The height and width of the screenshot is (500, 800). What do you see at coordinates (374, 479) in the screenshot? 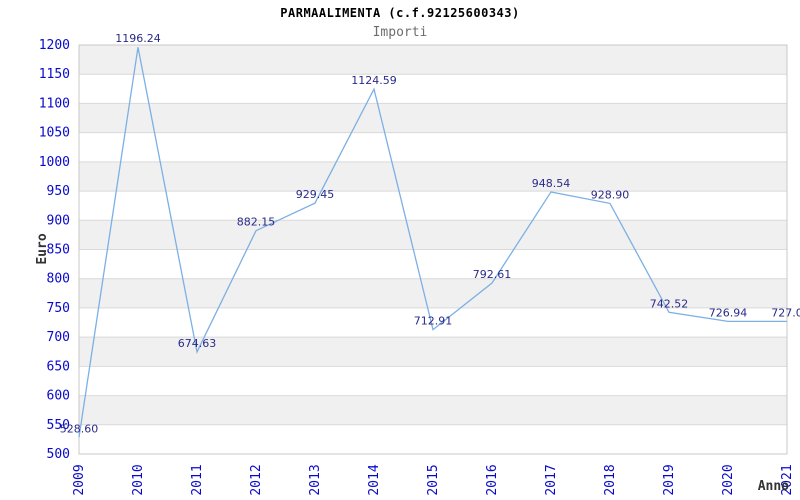
I see `x-tick-label: 2014` at bounding box center [374, 479].